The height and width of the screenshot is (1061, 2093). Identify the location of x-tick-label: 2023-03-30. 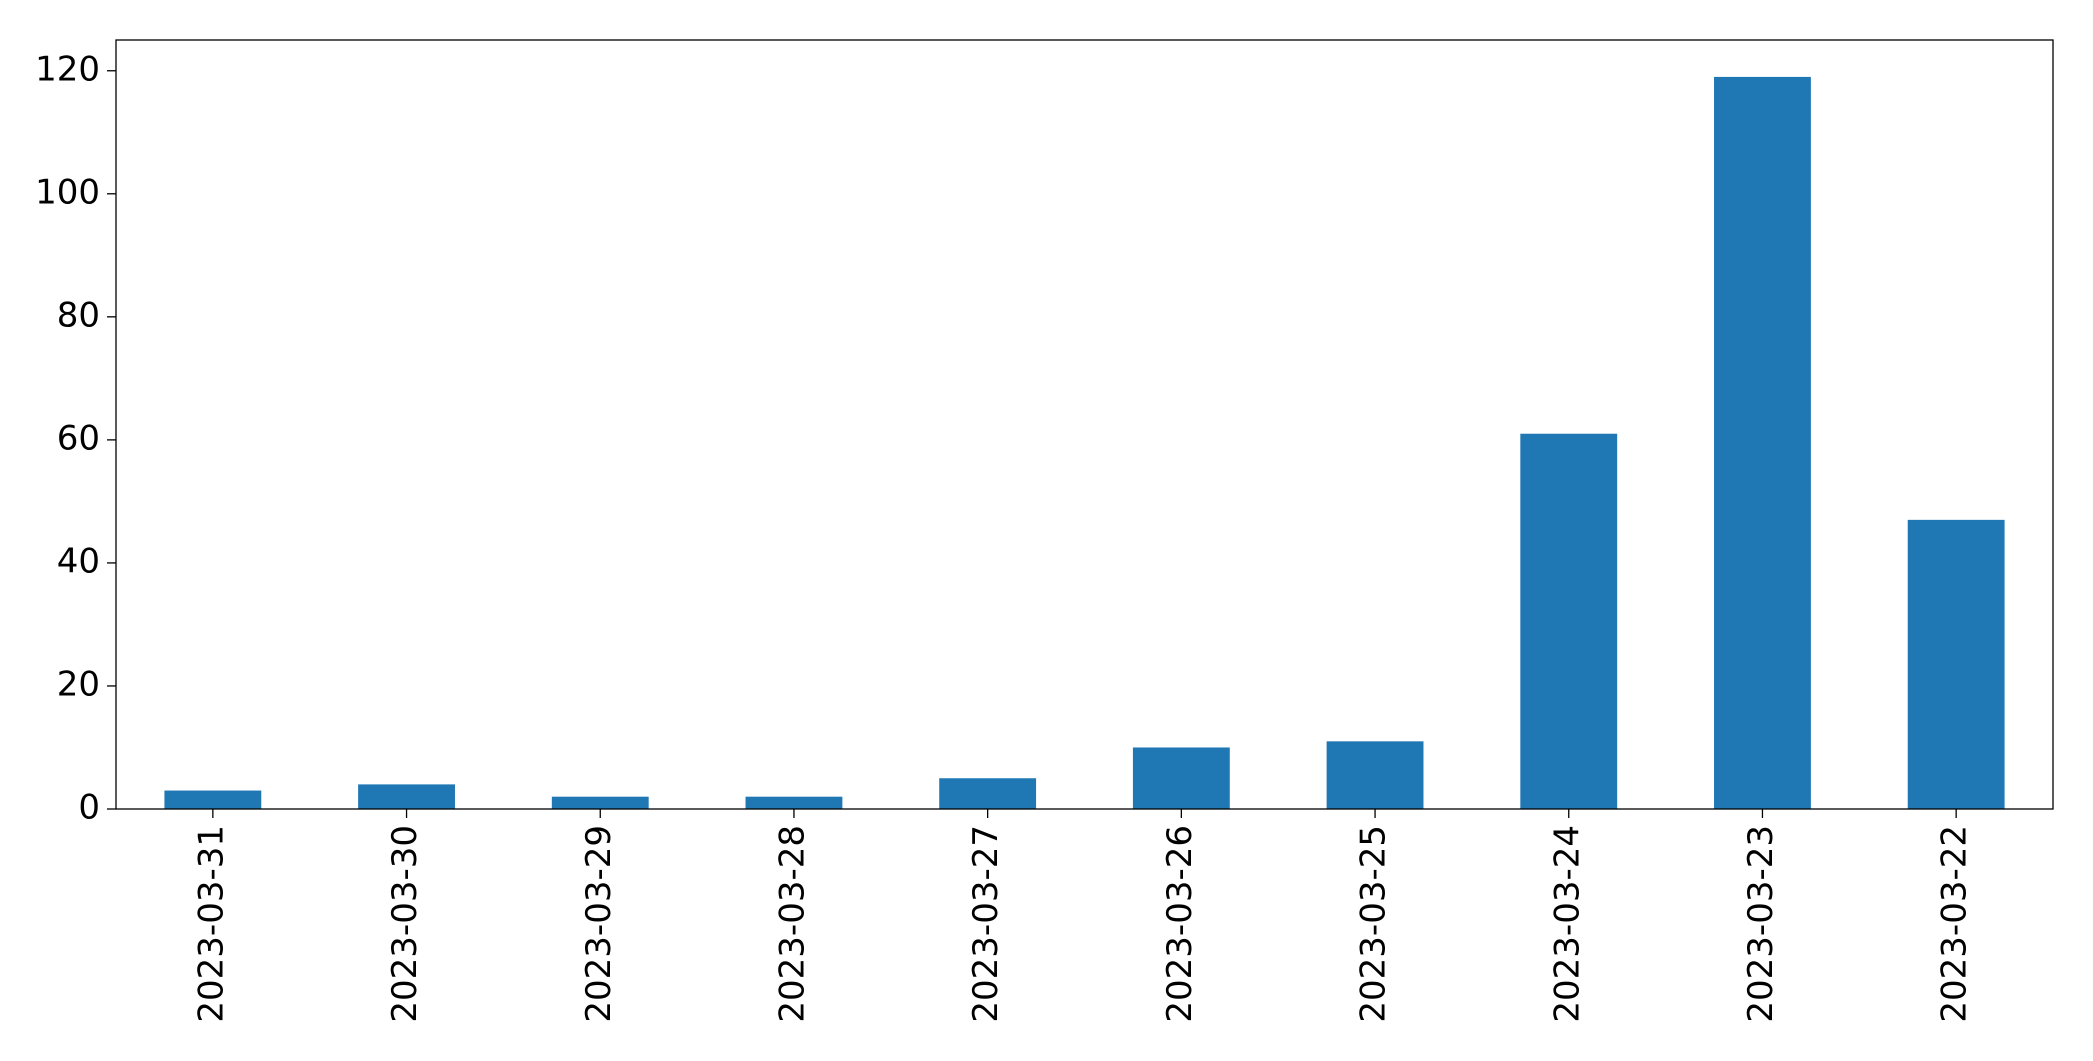
(405, 924).